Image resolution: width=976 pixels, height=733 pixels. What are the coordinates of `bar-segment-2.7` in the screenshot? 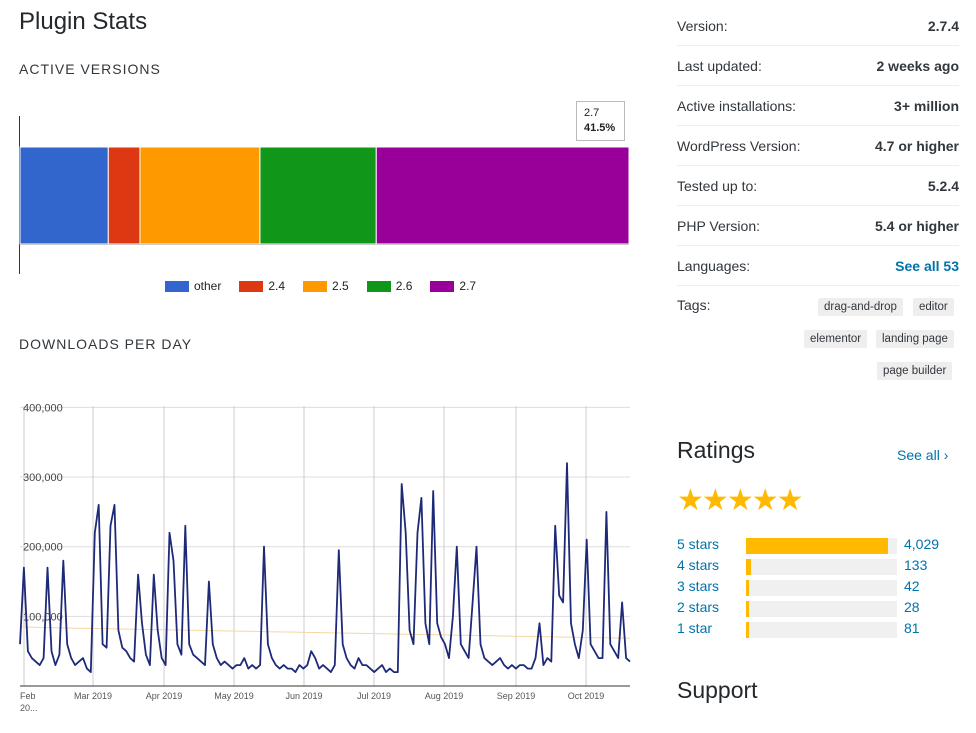 It's located at (502, 195).